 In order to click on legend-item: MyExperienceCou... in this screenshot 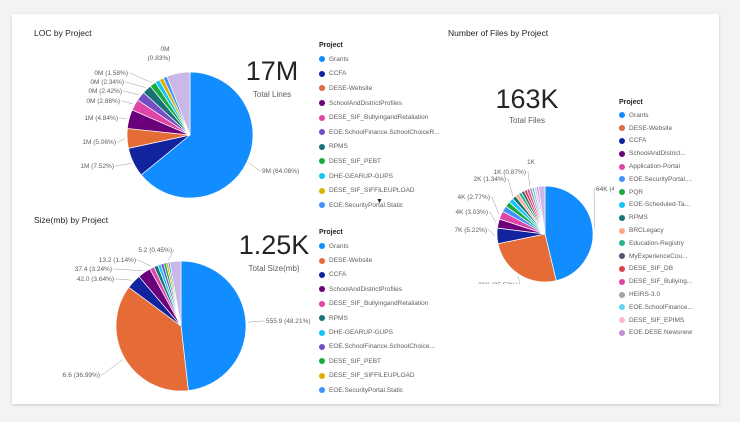, I will do `click(656, 256)`.